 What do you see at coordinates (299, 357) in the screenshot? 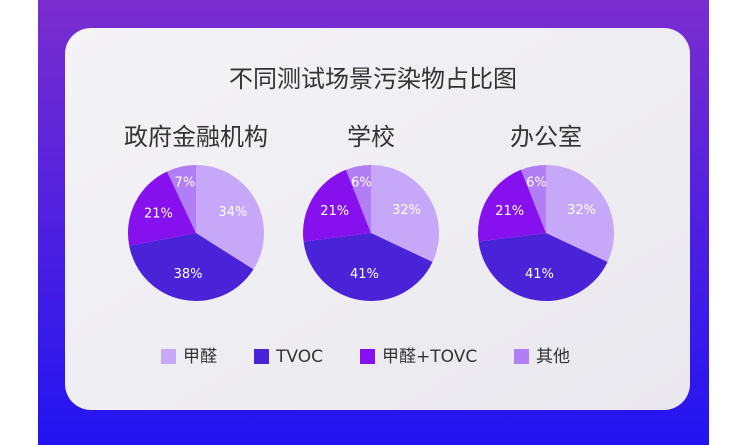
I see `legend-label: TVOC` at bounding box center [299, 357].